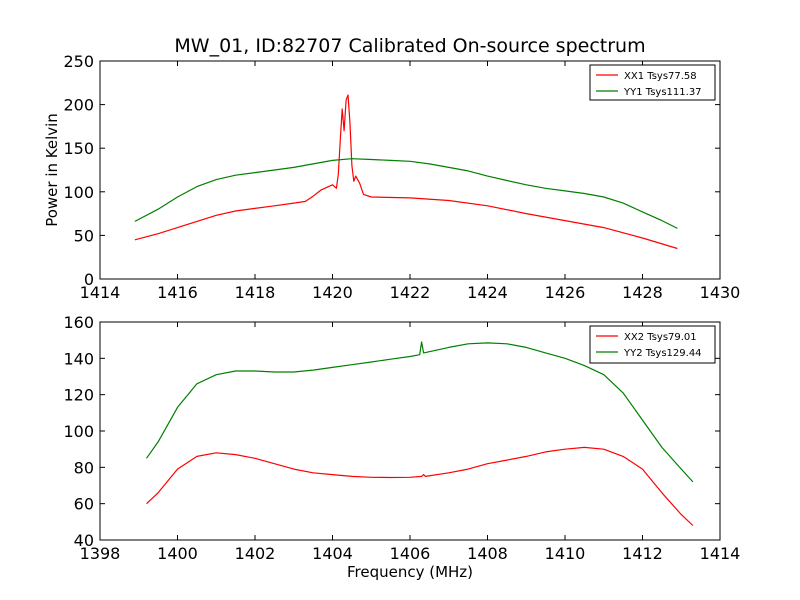  What do you see at coordinates (410, 292) in the screenshot?
I see `x-tick-label-0-4: 1422` at bounding box center [410, 292].